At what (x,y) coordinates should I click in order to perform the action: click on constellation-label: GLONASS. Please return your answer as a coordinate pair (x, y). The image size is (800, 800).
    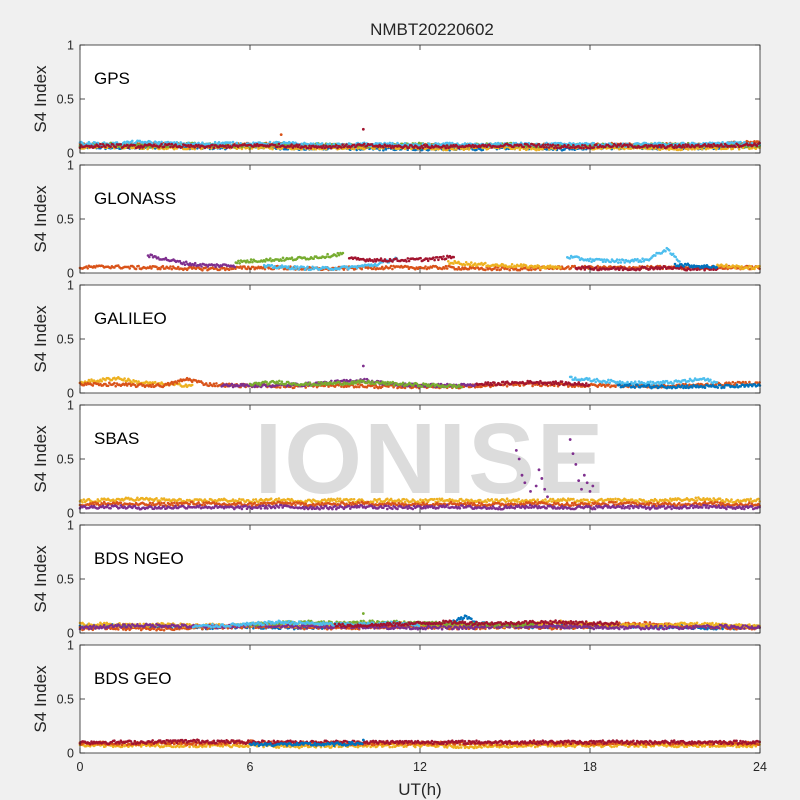
    Looking at the image, I should click on (135, 198).